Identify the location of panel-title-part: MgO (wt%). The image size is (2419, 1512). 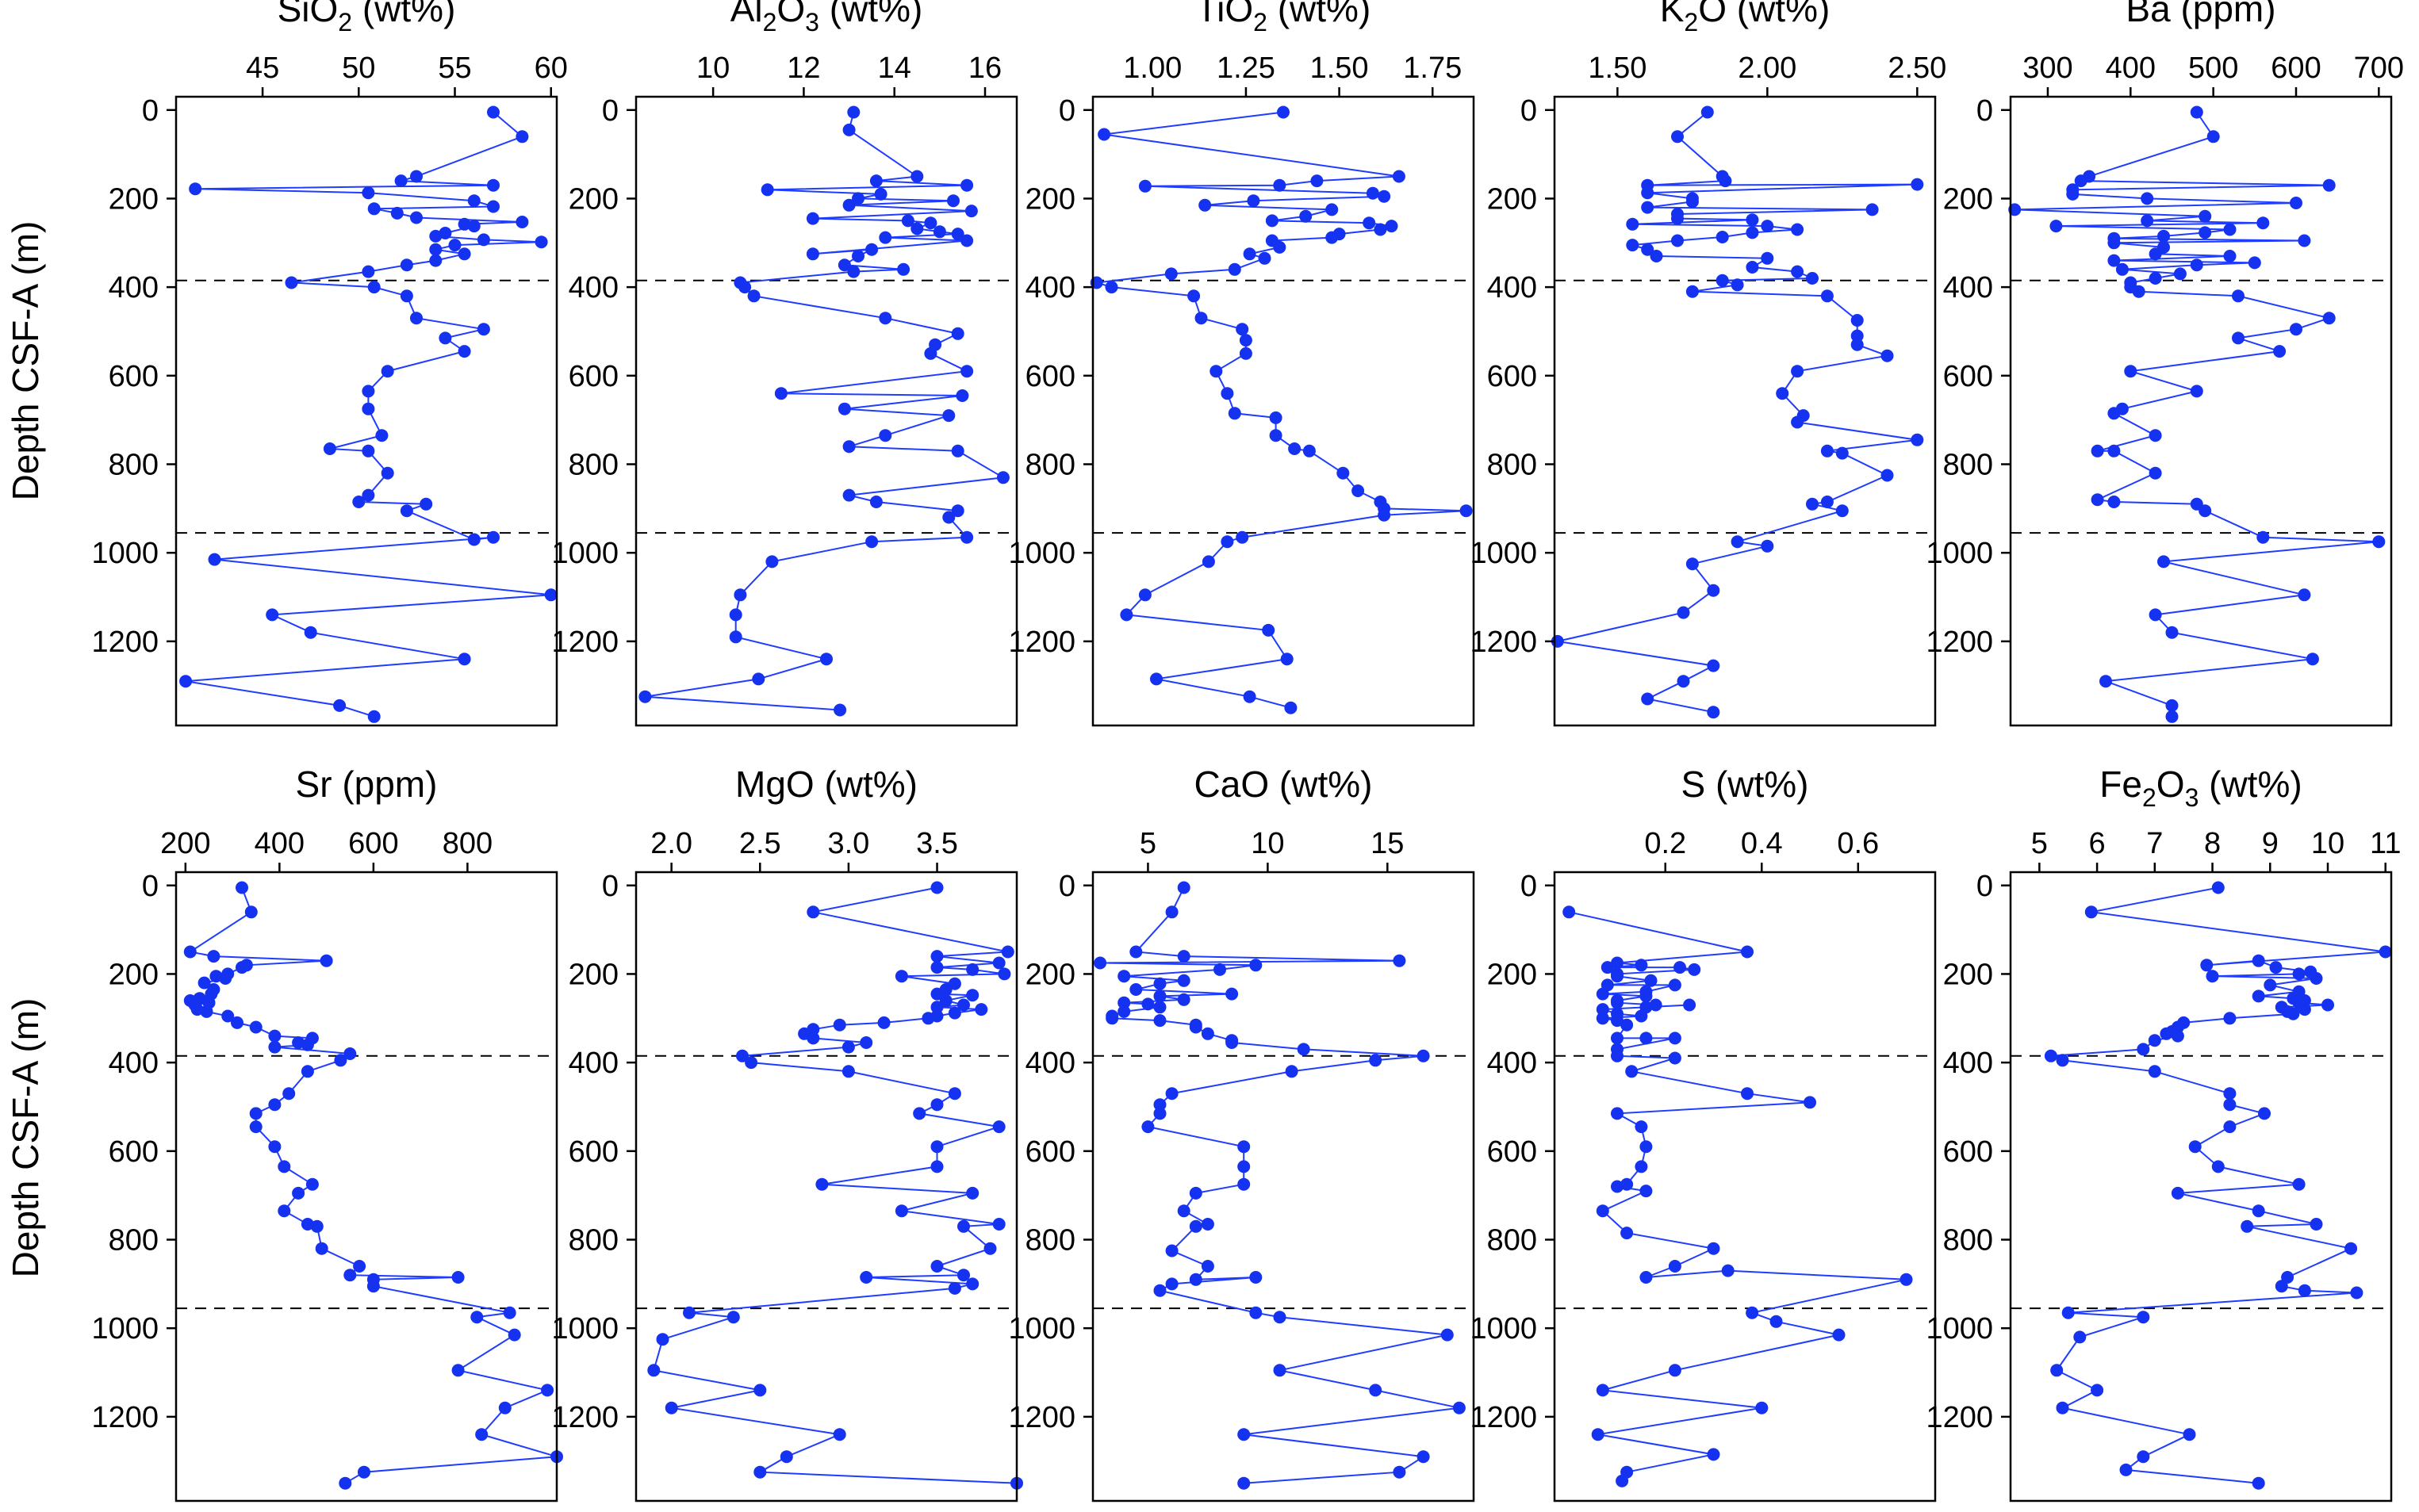
(826, 784).